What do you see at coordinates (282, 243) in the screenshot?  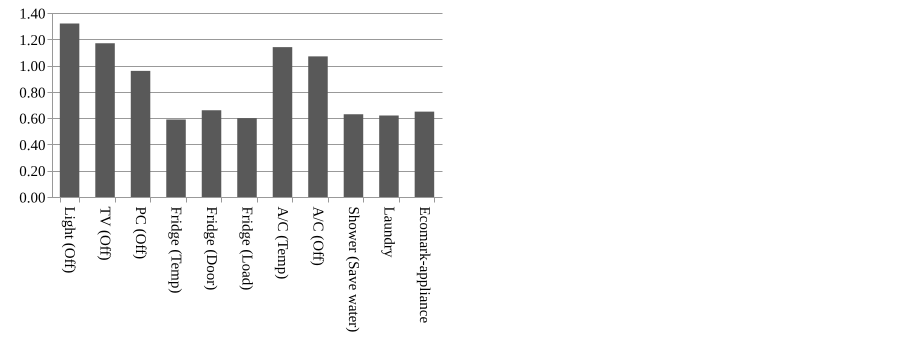 I see `x-tick-label: A/C (Temp)` at bounding box center [282, 243].